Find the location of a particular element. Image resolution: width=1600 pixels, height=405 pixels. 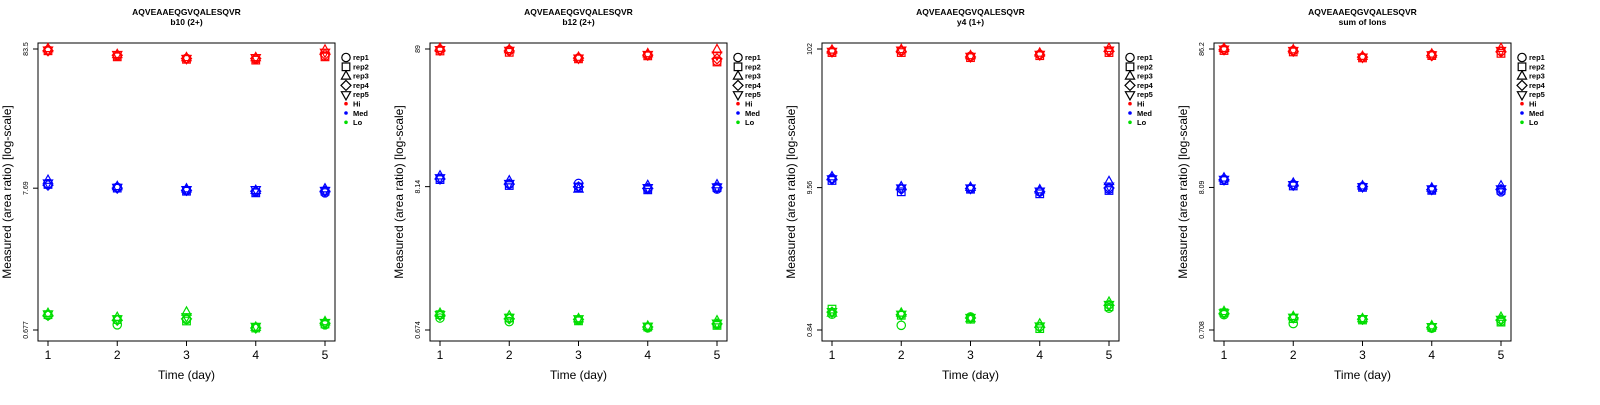

data-point-med-rep2 is located at coordinates (1109, 190).